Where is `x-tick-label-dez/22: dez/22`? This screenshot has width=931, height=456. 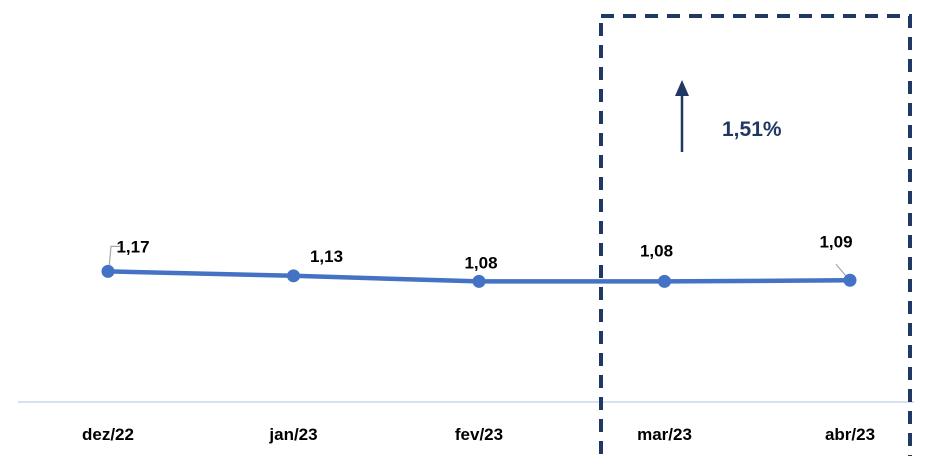
x-tick-label-dez/22: dez/22 is located at coordinates (108, 434).